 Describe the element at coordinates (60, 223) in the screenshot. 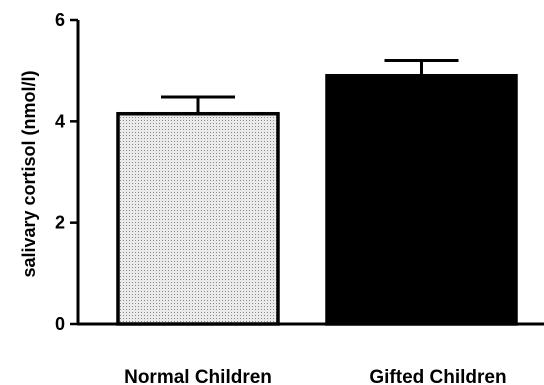

I see `y-tick-label: 2` at that location.